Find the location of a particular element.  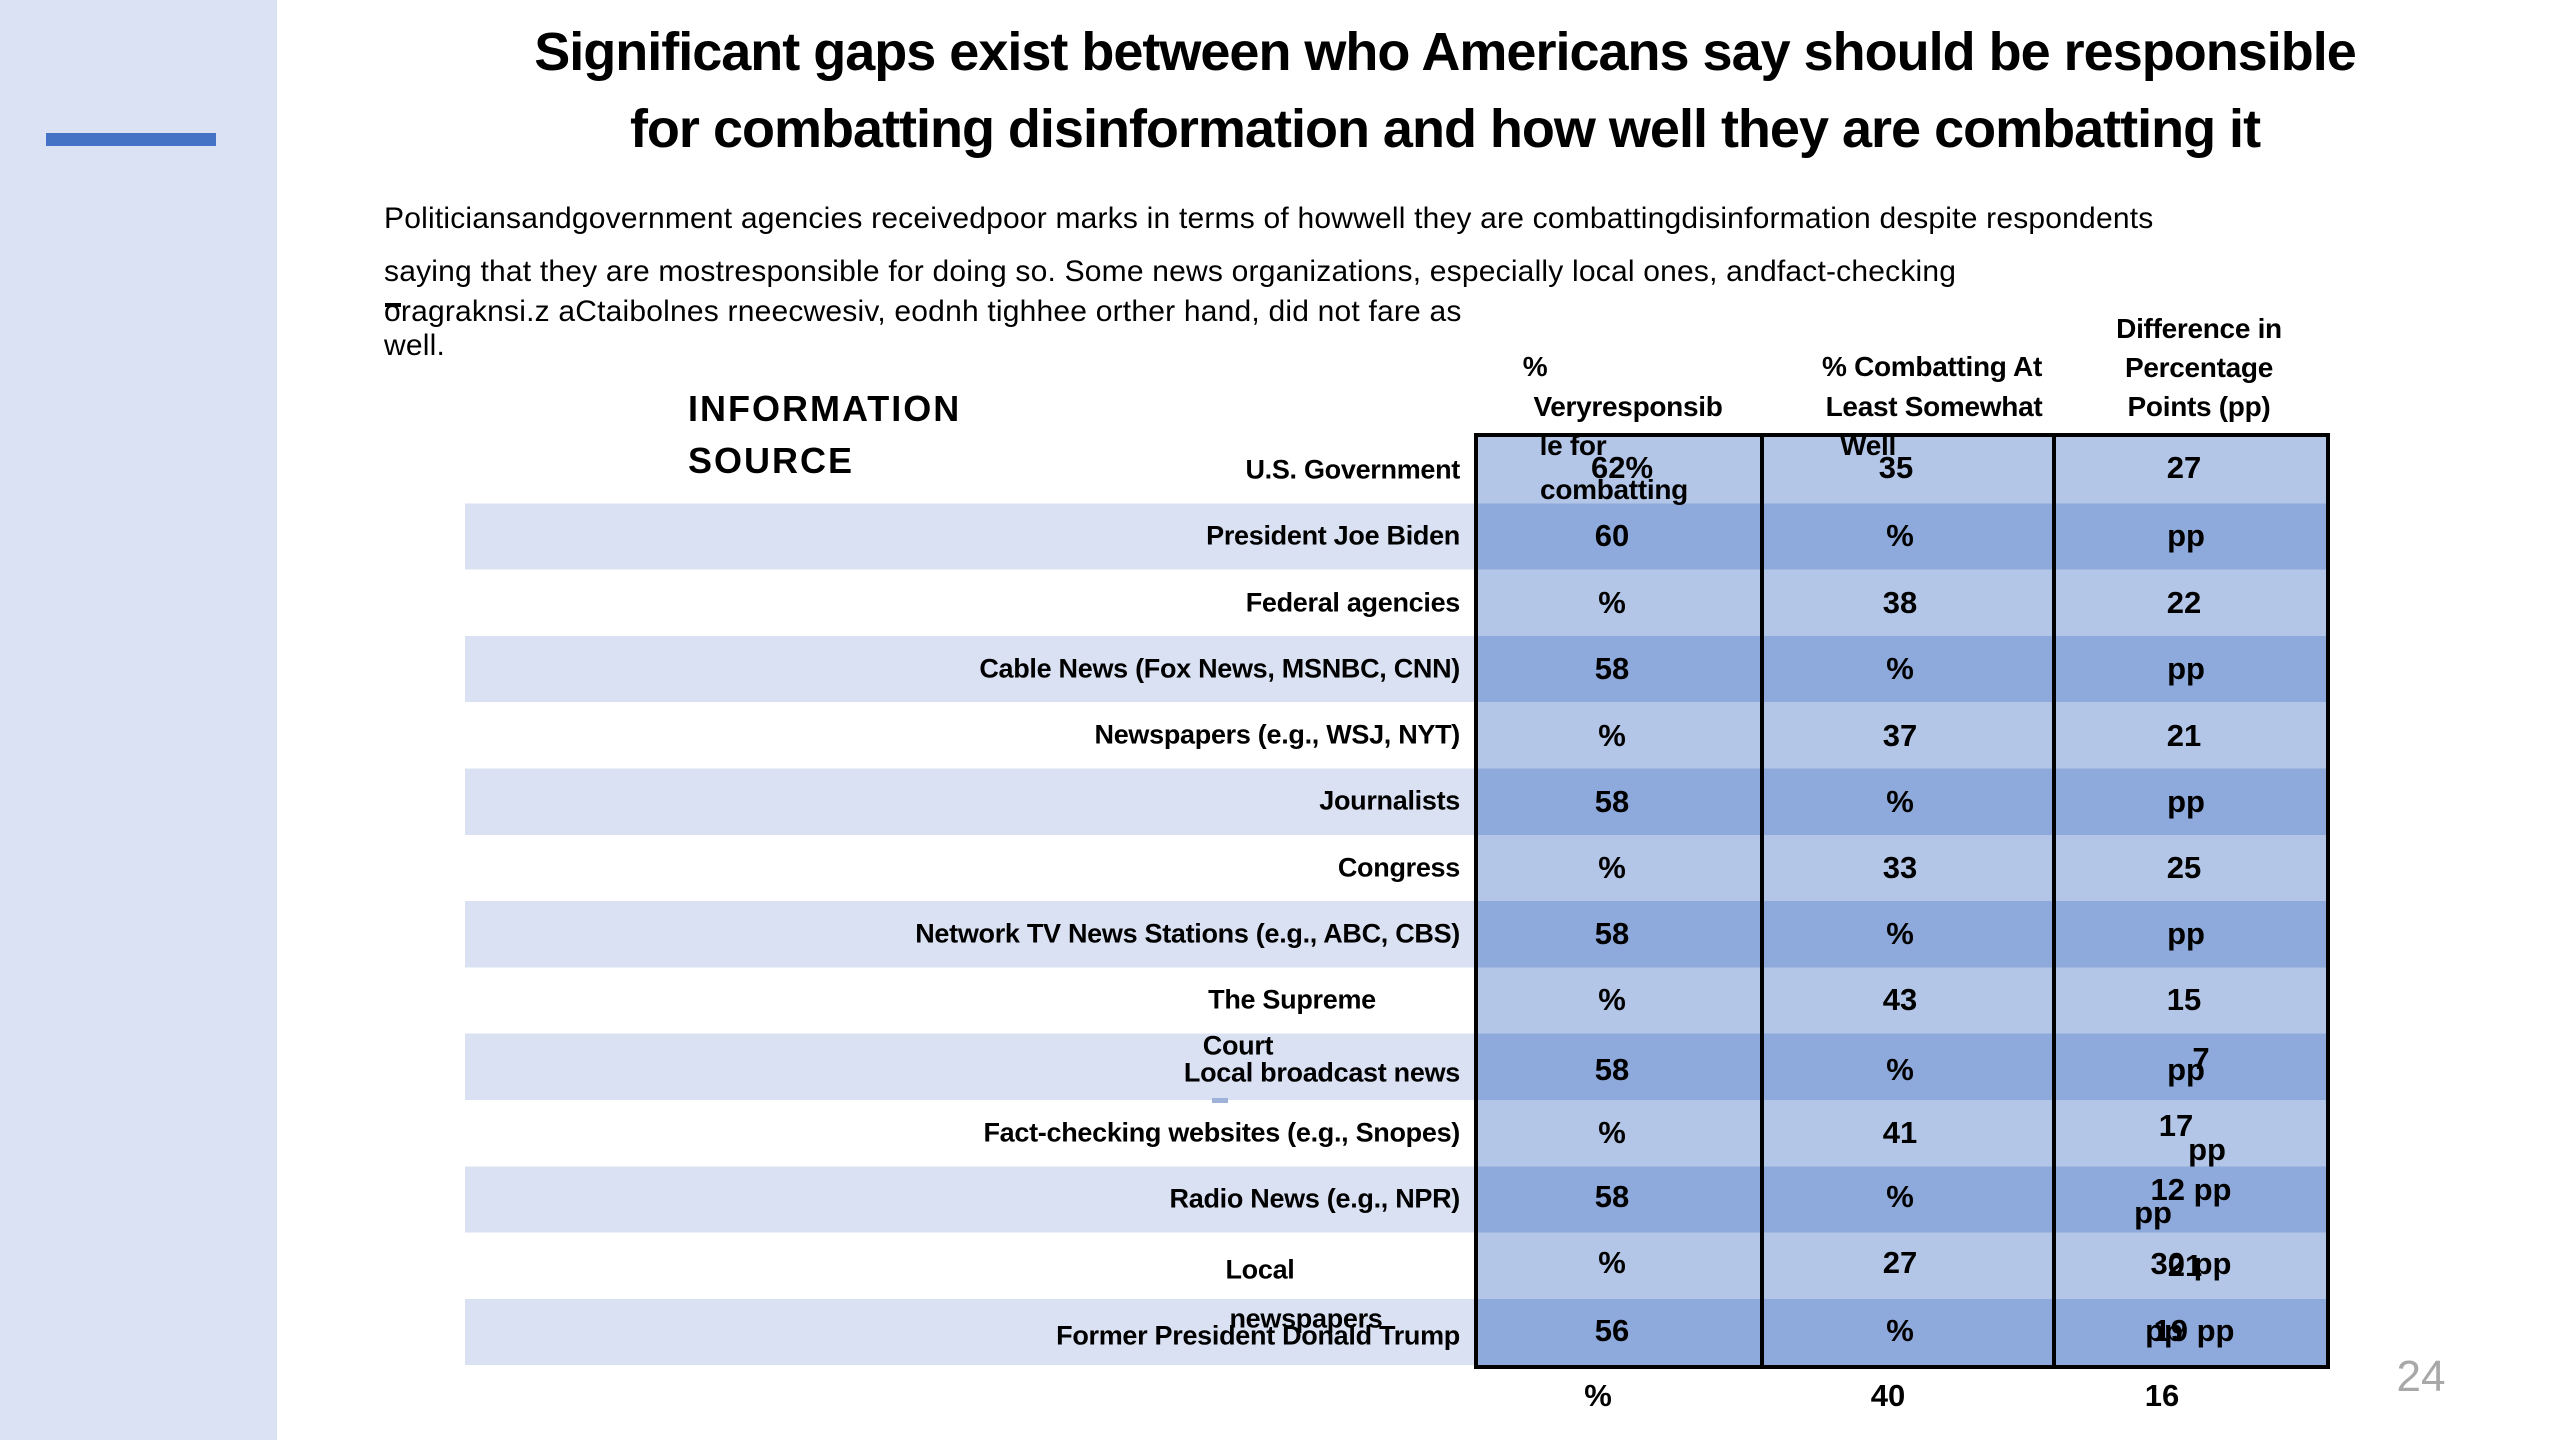

header-combatting-line1: % Combatting At is located at coordinates (1932, 366).